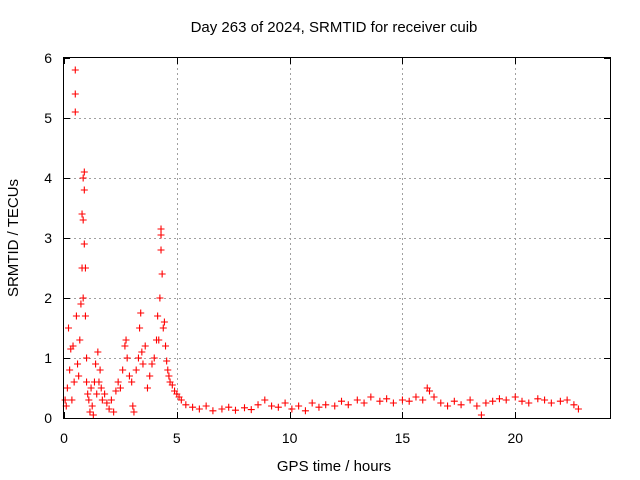  Describe the element at coordinates (48, 58) in the screenshot. I see `y-tick-label: 6` at that location.